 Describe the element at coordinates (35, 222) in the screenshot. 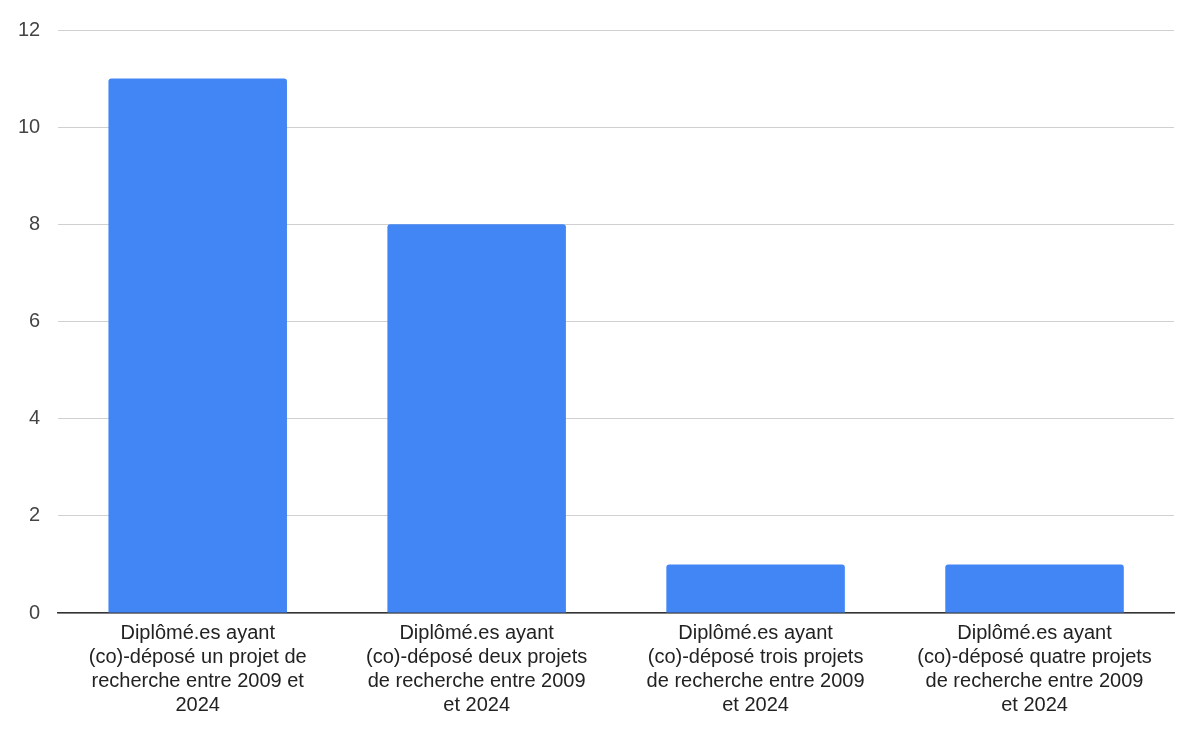

I see `y-tick-label: 8` at that location.